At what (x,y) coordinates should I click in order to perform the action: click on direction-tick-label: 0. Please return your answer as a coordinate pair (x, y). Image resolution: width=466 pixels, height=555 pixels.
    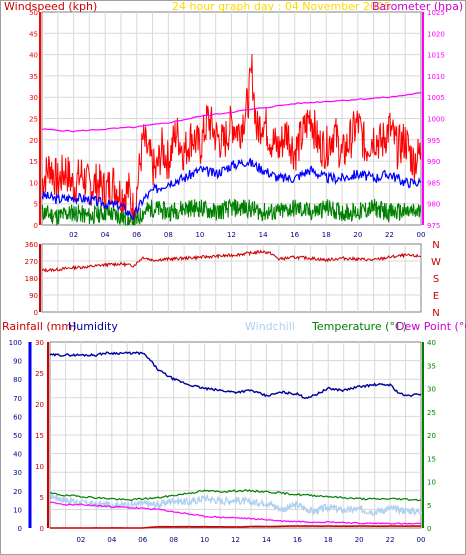
    Looking at the image, I should click on (36, 313).